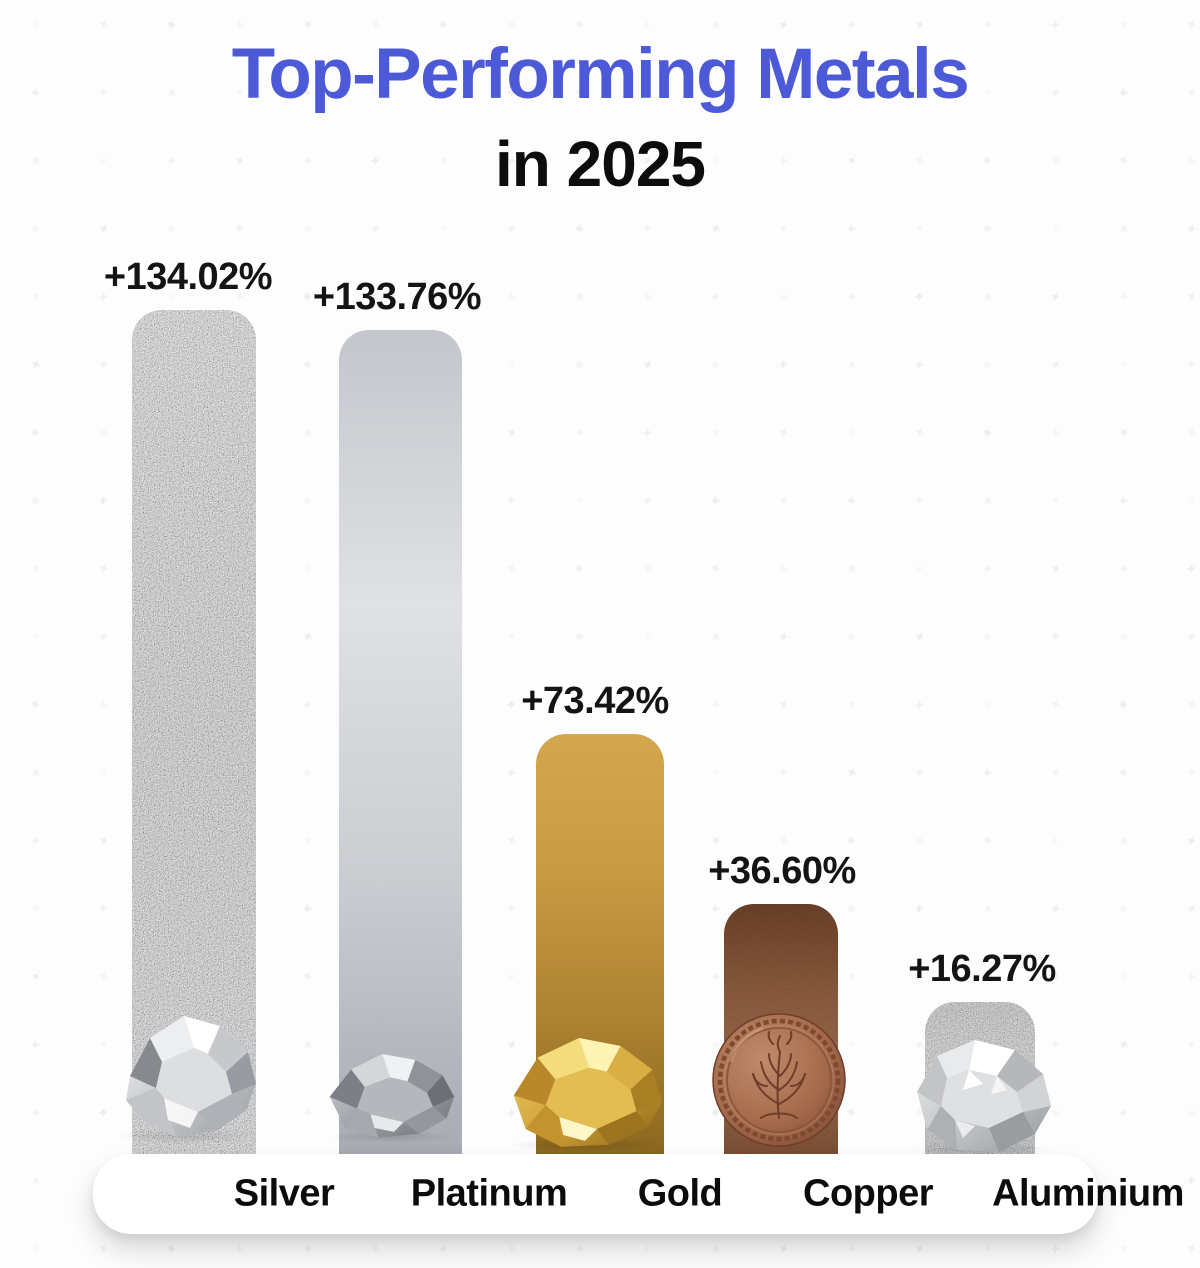 The height and width of the screenshot is (1268, 1200). What do you see at coordinates (982, 1097) in the screenshot?
I see `aluminium-foil-image` at bounding box center [982, 1097].